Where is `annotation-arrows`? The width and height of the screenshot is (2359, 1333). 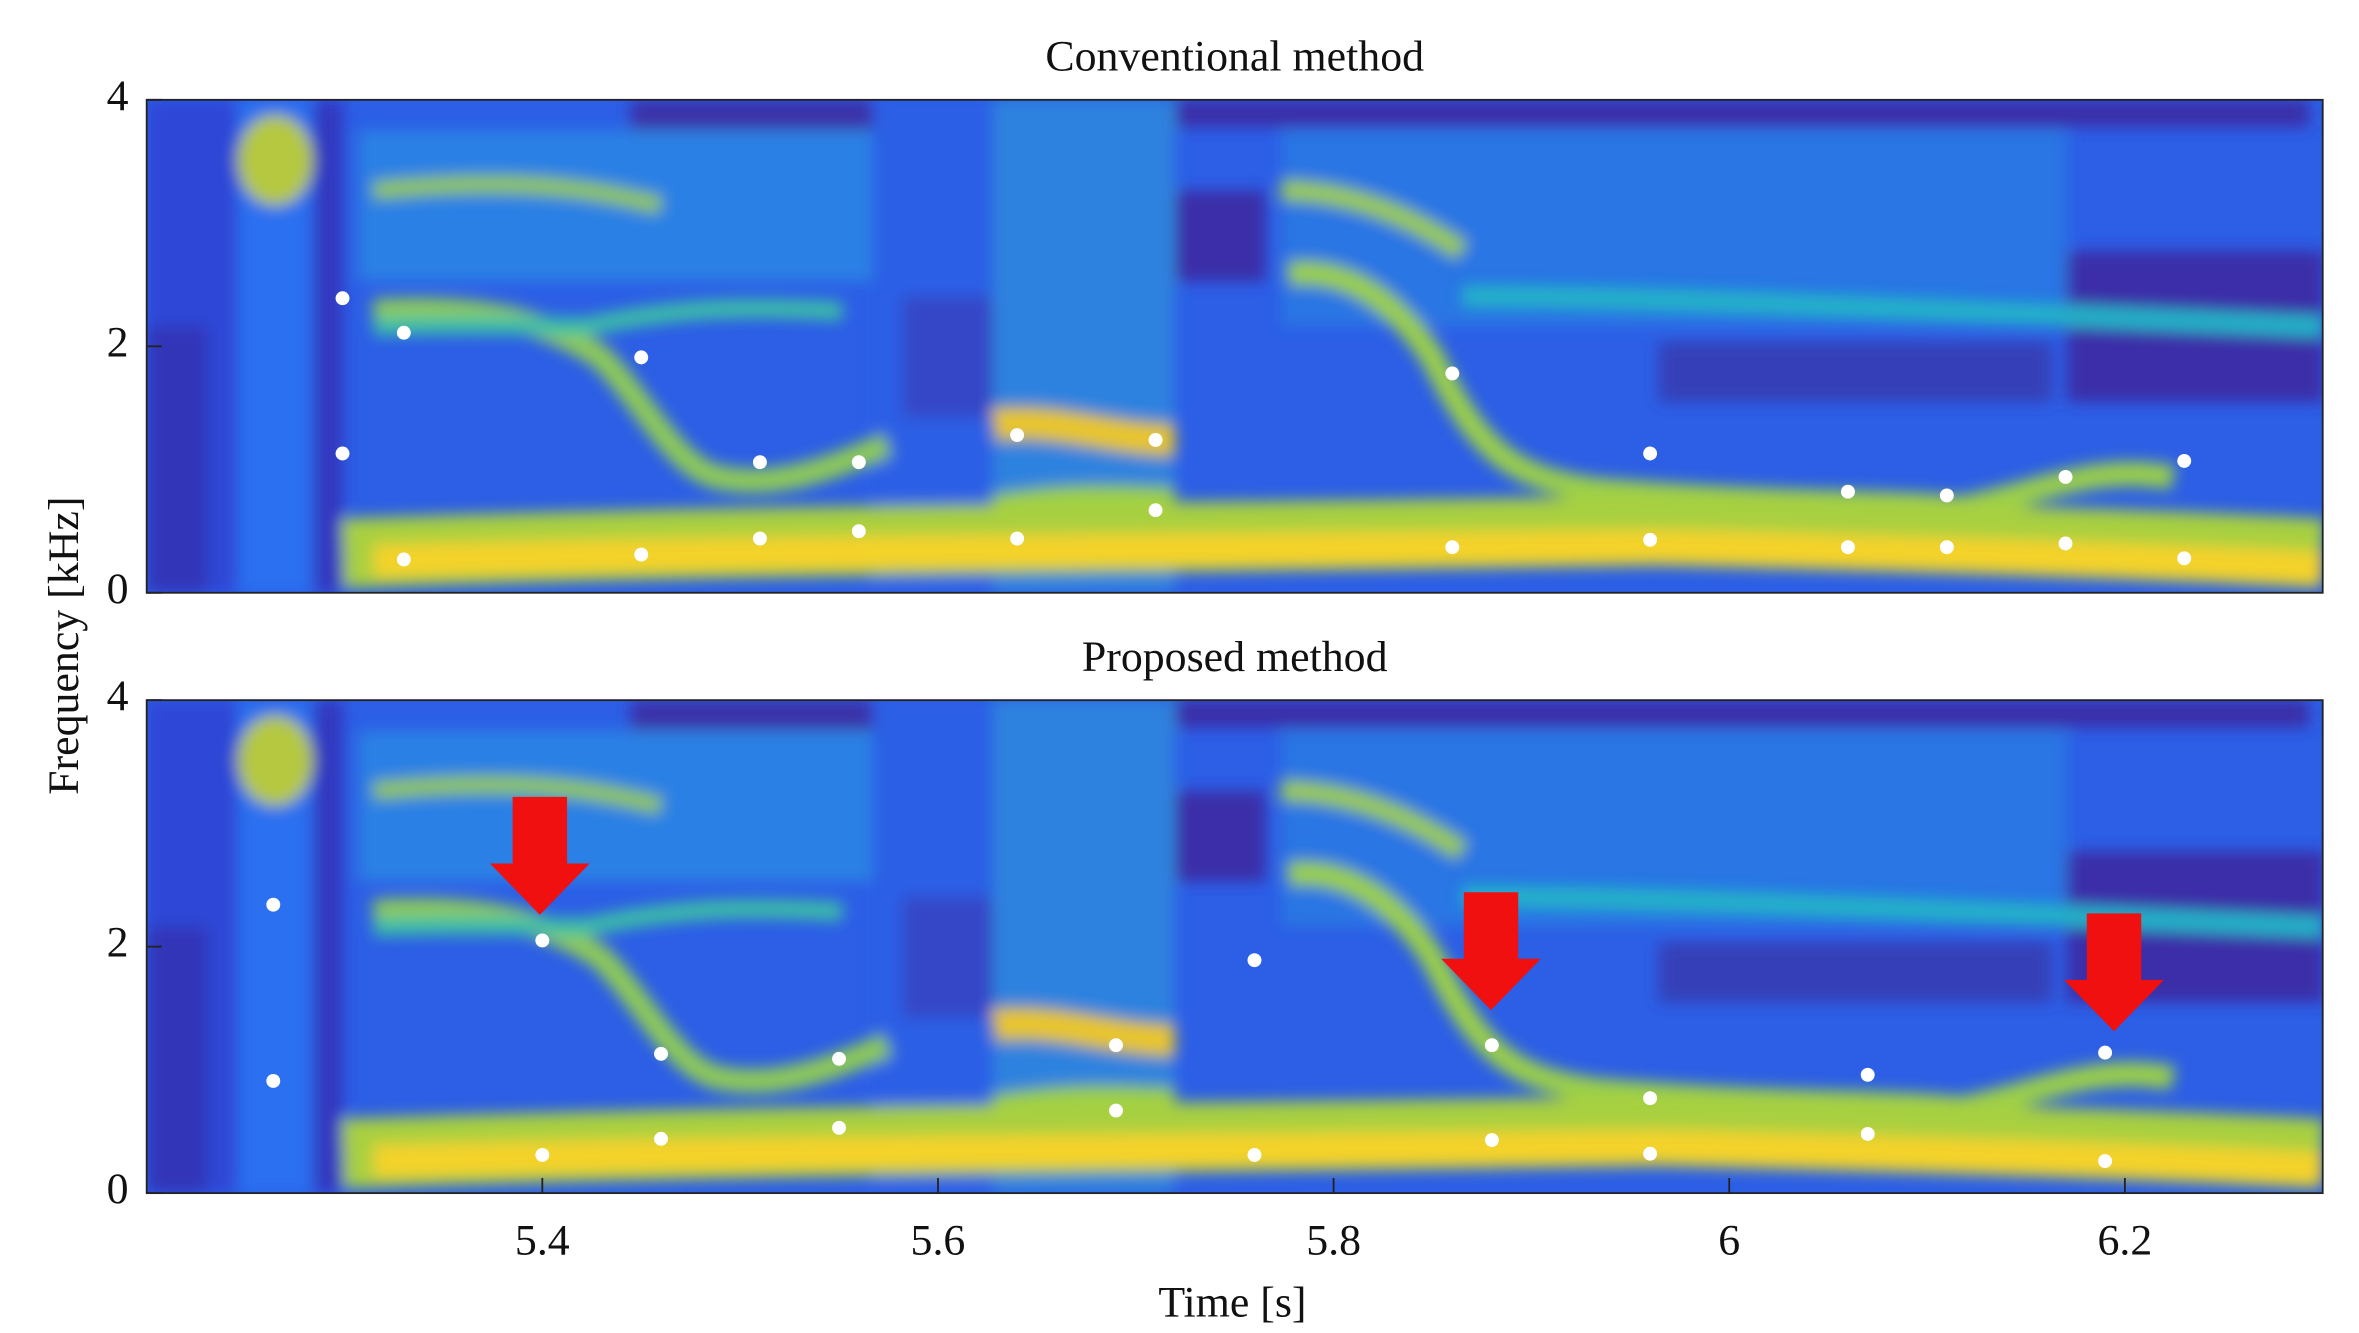 annotation-arrows is located at coordinates (1326, 914).